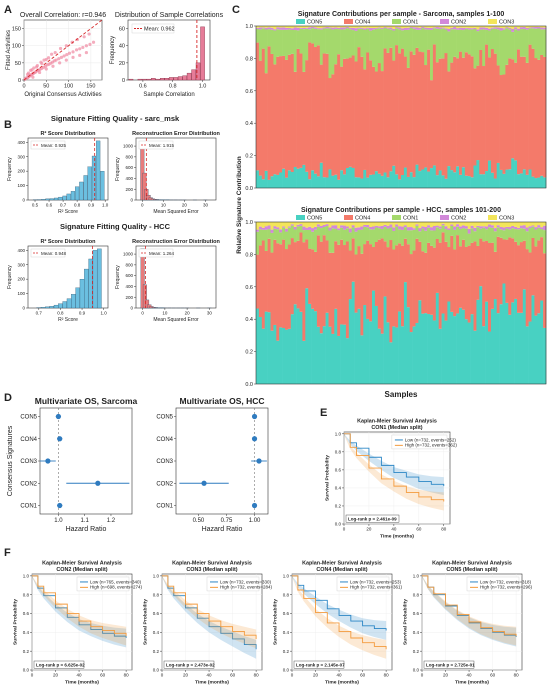 This screenshot has width=550, height=690. I want to click on scatter-xlabel: Original Consensus Activities, so click(62, 95).